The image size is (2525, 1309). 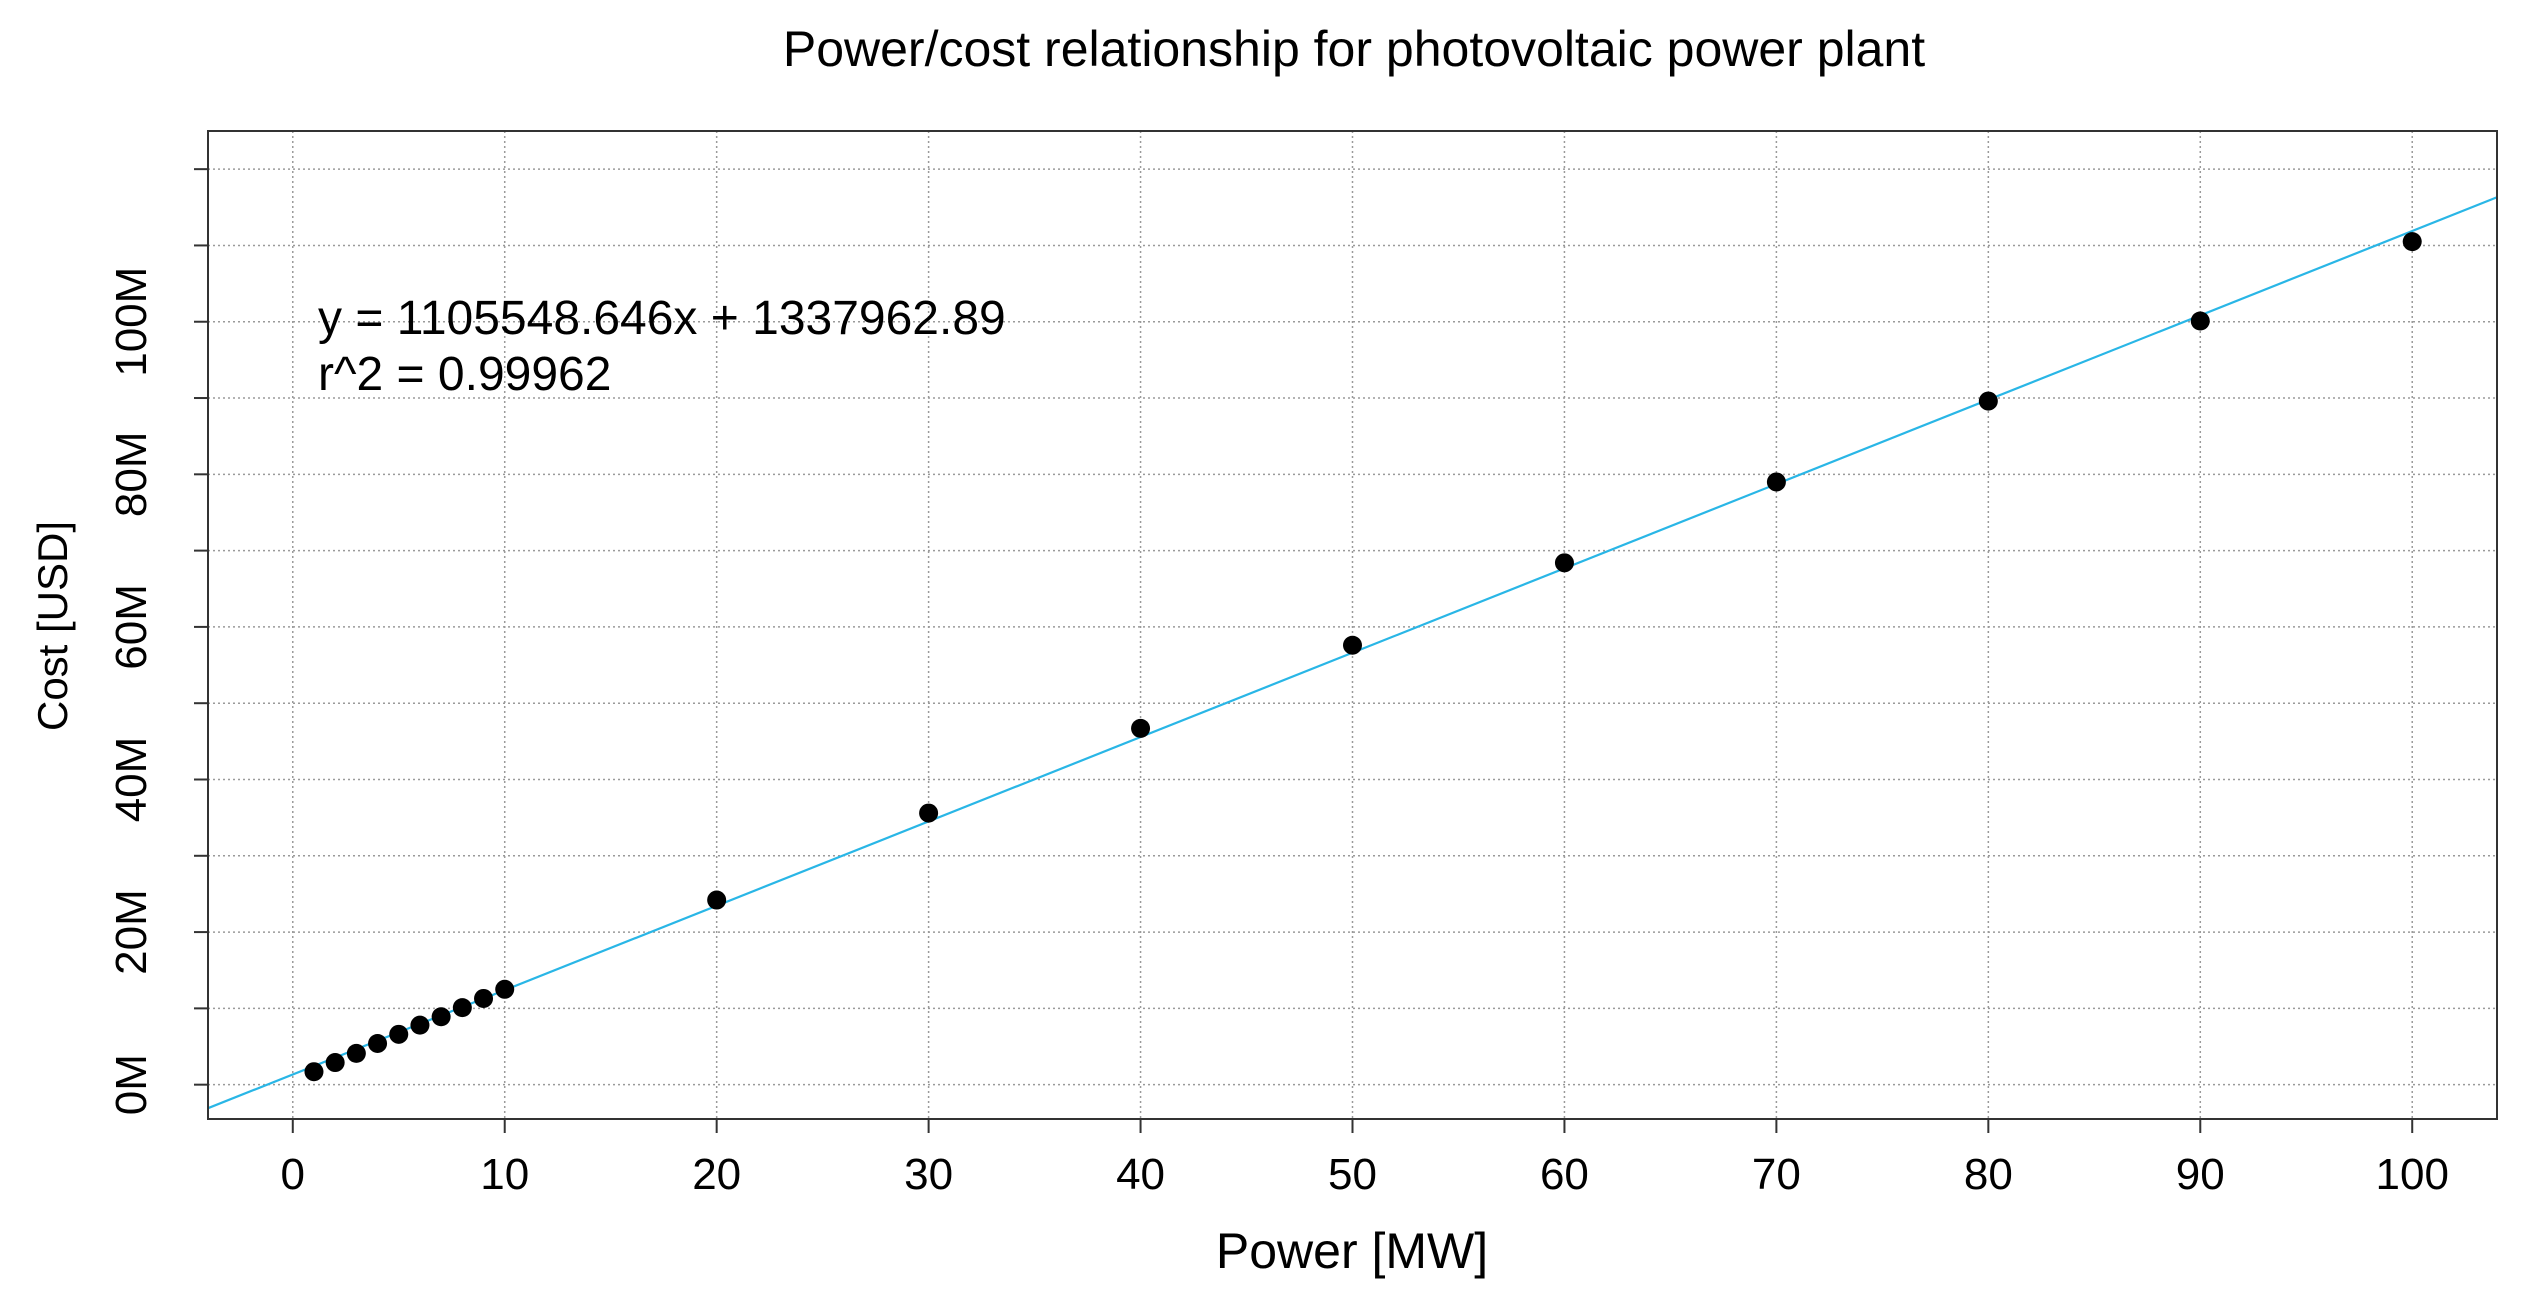 What do you see at coordinates (131, 1084) in the screenshot?
I see `y-tick-label-0: 0M` at bounding box center [131, 1084].